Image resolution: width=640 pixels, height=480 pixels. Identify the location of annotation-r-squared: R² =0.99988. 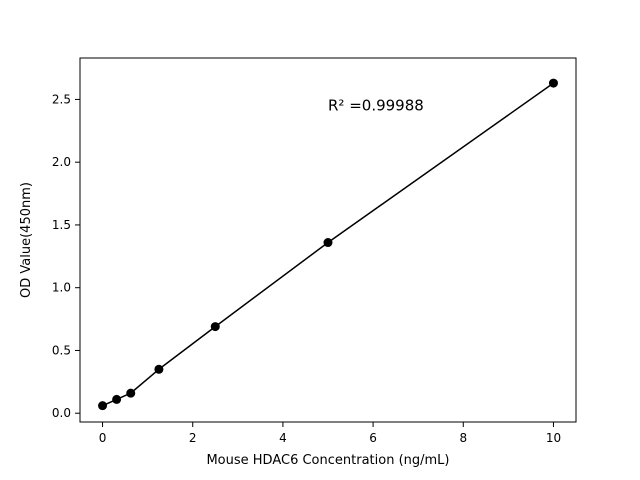
(376, 106).